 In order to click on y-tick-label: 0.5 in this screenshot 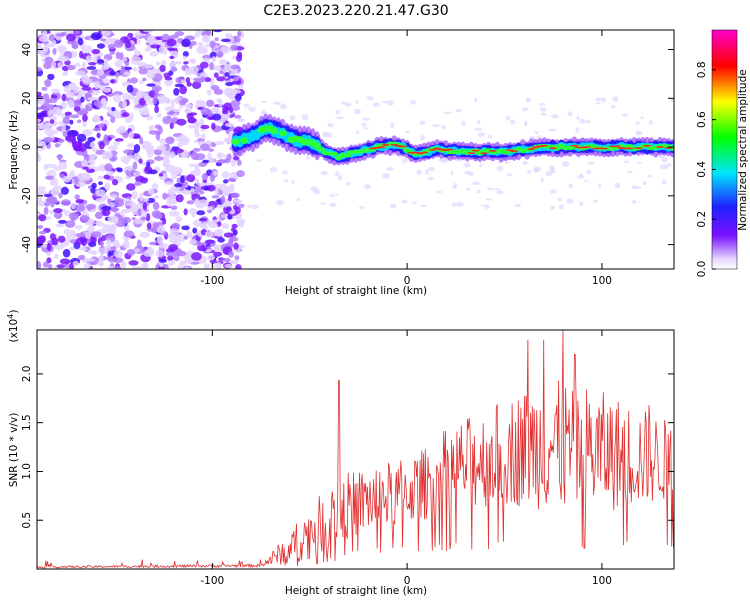, I will do `click(27, 520)`.